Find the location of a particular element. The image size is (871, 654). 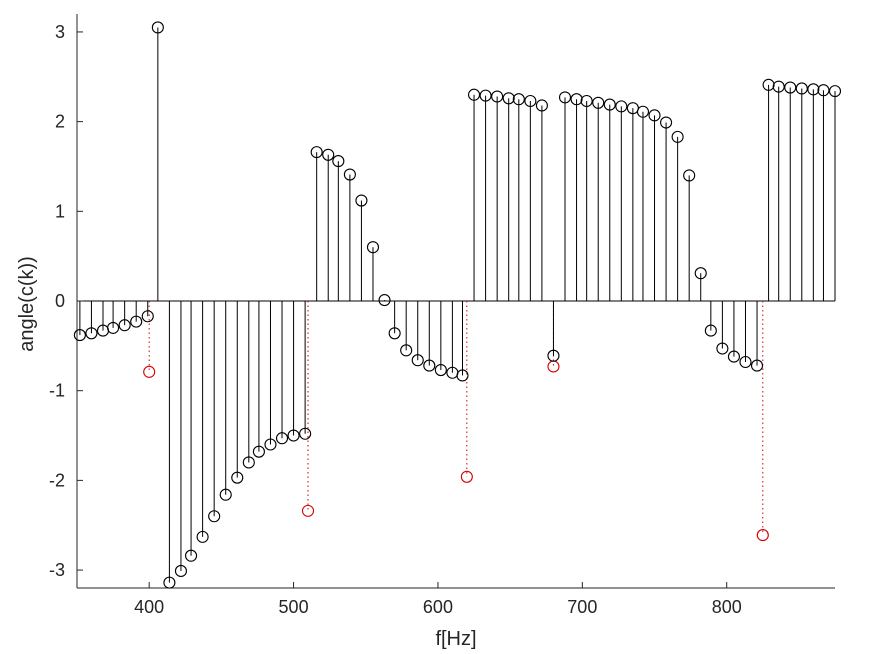

x-axis-label: f[Hz] is located at coordinates (455, 639).